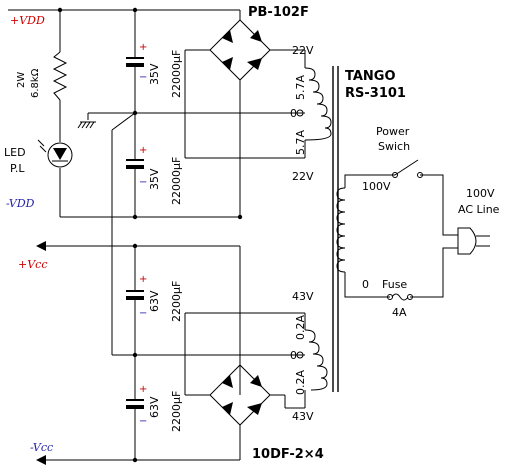 Image resolution: width=518 pixels, height=469 pixels. I want to click on cap1-plus: +, so click(143, 47).